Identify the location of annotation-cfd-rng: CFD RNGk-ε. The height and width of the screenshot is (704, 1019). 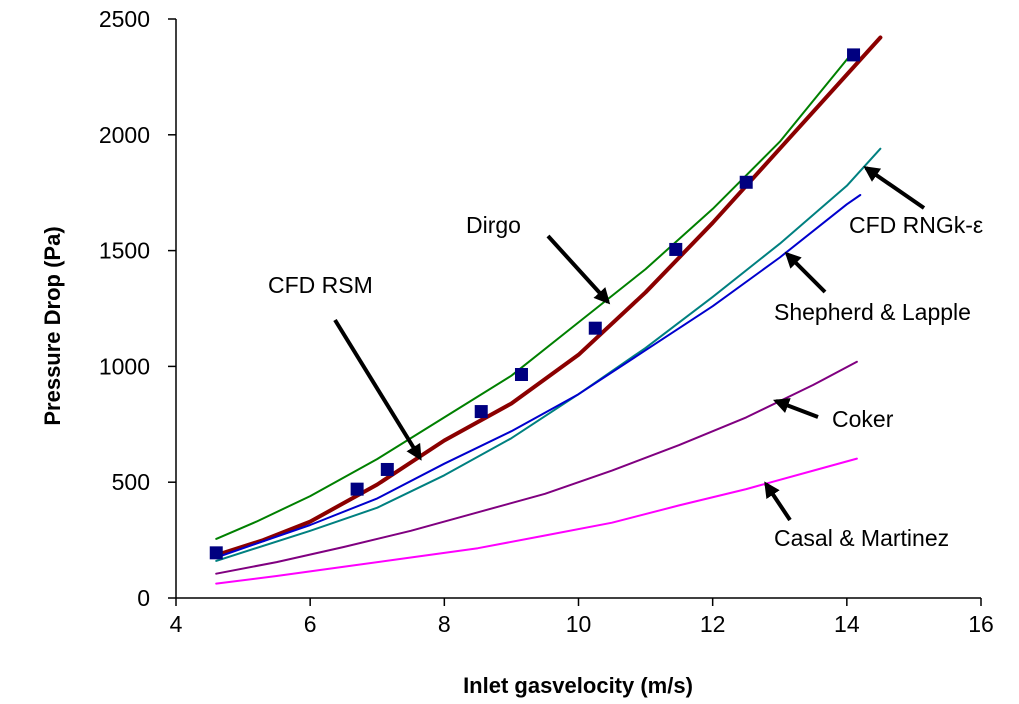
(916, 225).